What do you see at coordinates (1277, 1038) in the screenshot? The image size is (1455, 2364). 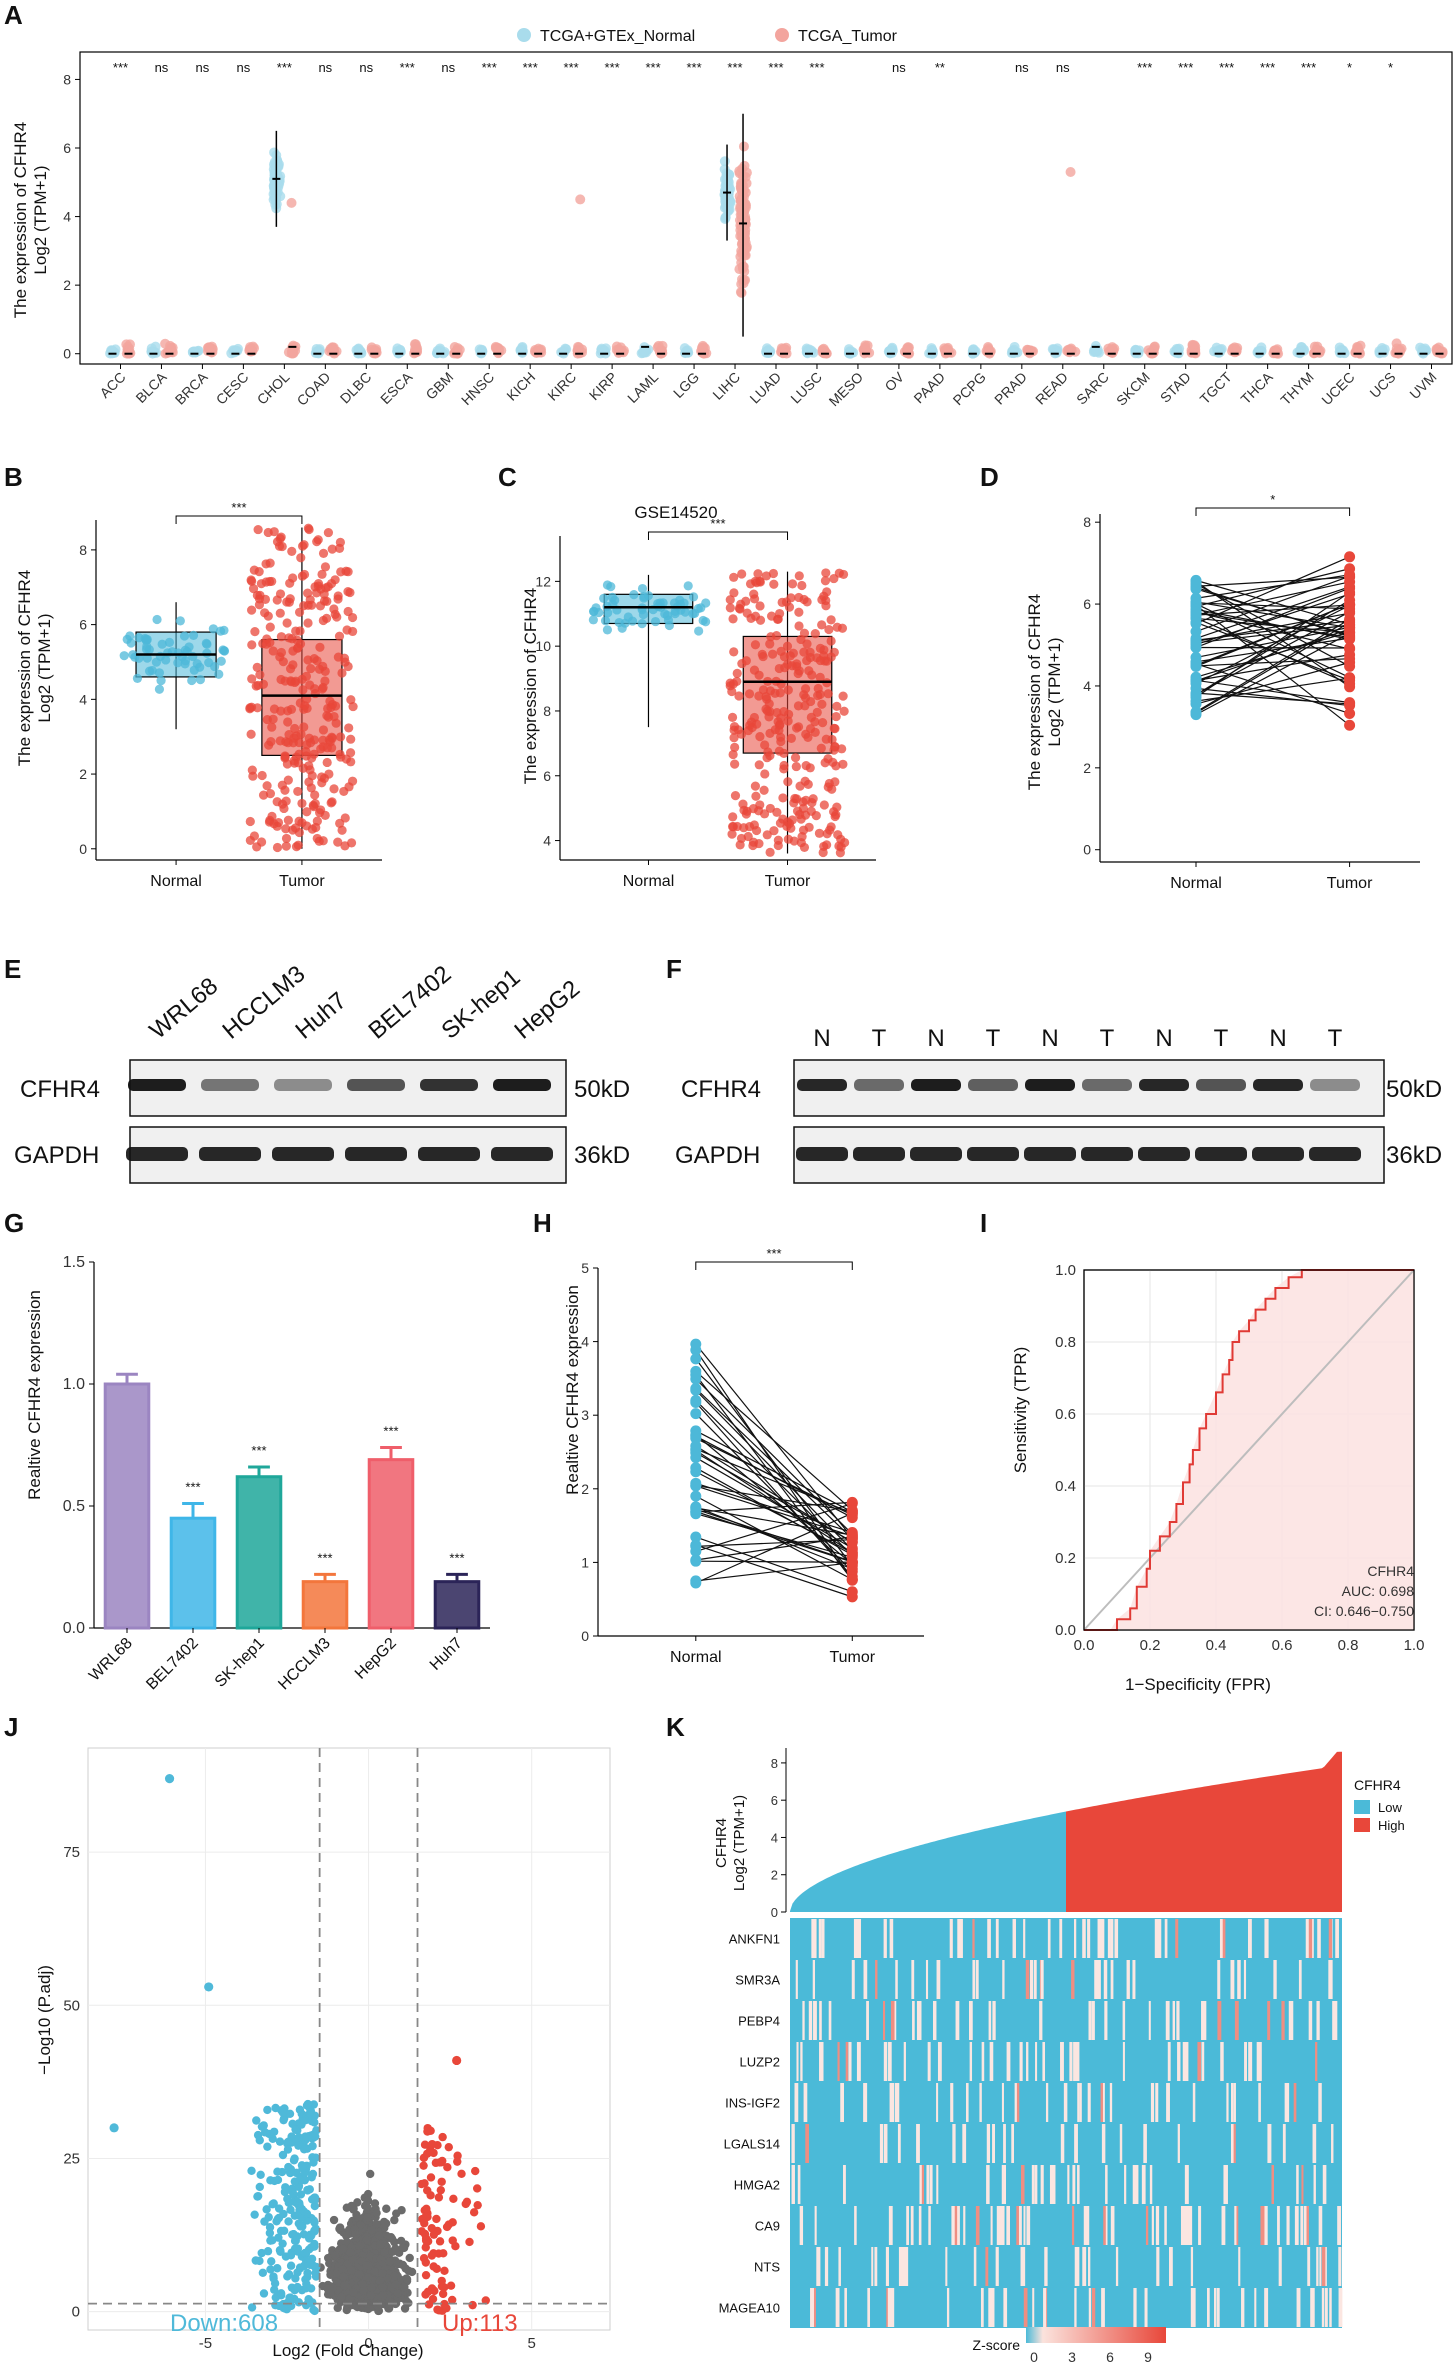 I see `blot-f-lane-label: N` at bounding box center [1277, 1038].